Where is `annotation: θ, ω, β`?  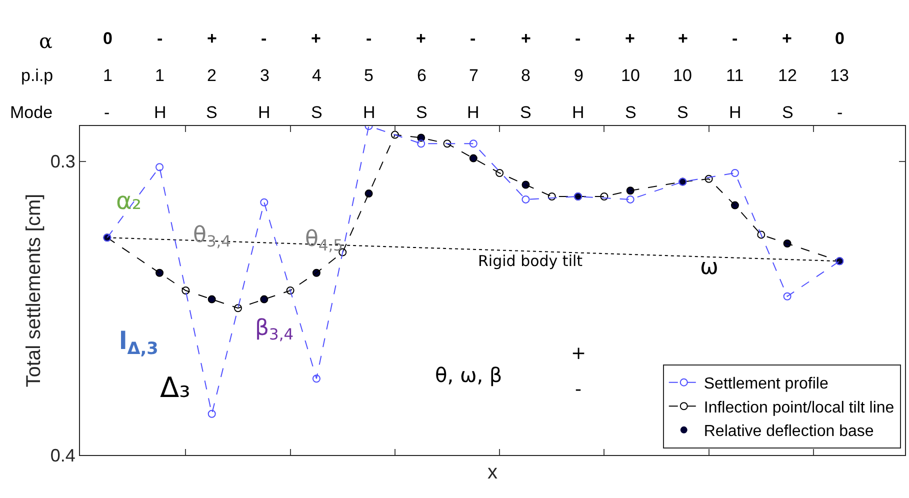 annotation: θ, ω, β is located at coordinates (468, 375).